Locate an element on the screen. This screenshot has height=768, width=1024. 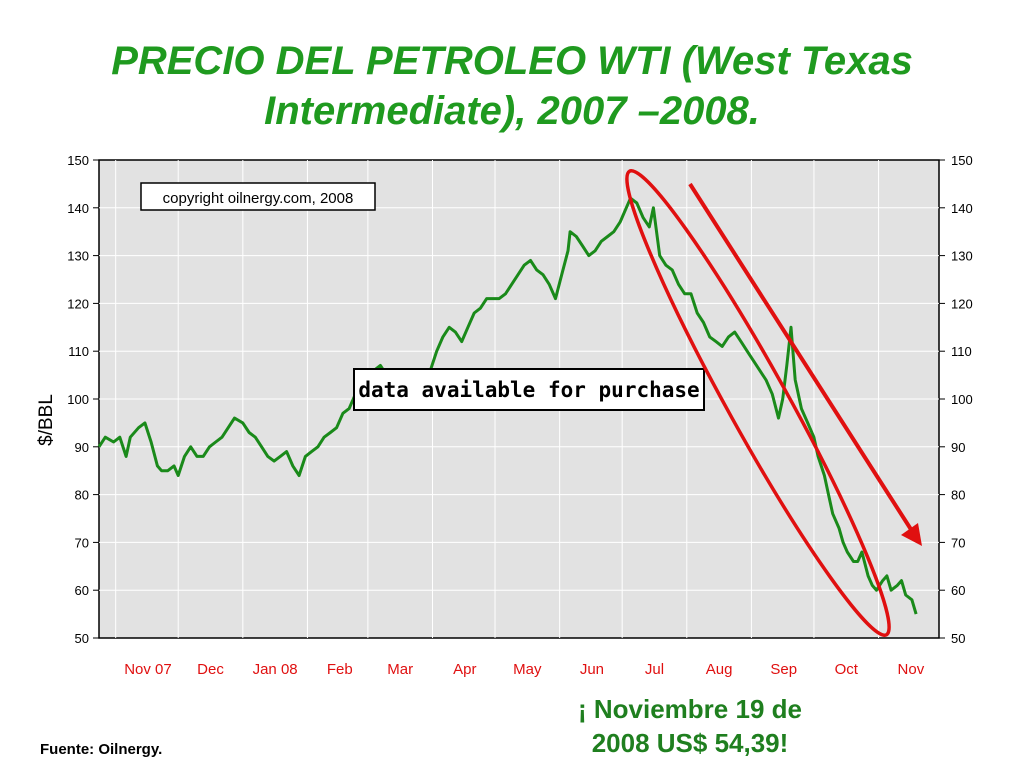
y-tick-label-left: 80 is located at coordinates (82, 495).